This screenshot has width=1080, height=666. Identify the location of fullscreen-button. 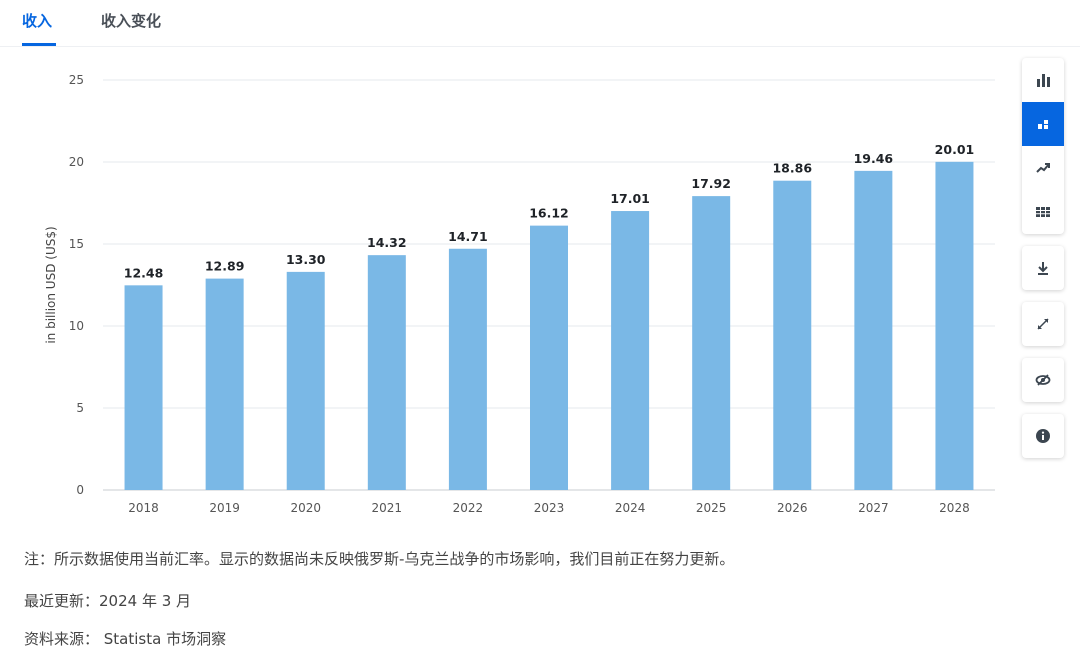
(1043, 324).